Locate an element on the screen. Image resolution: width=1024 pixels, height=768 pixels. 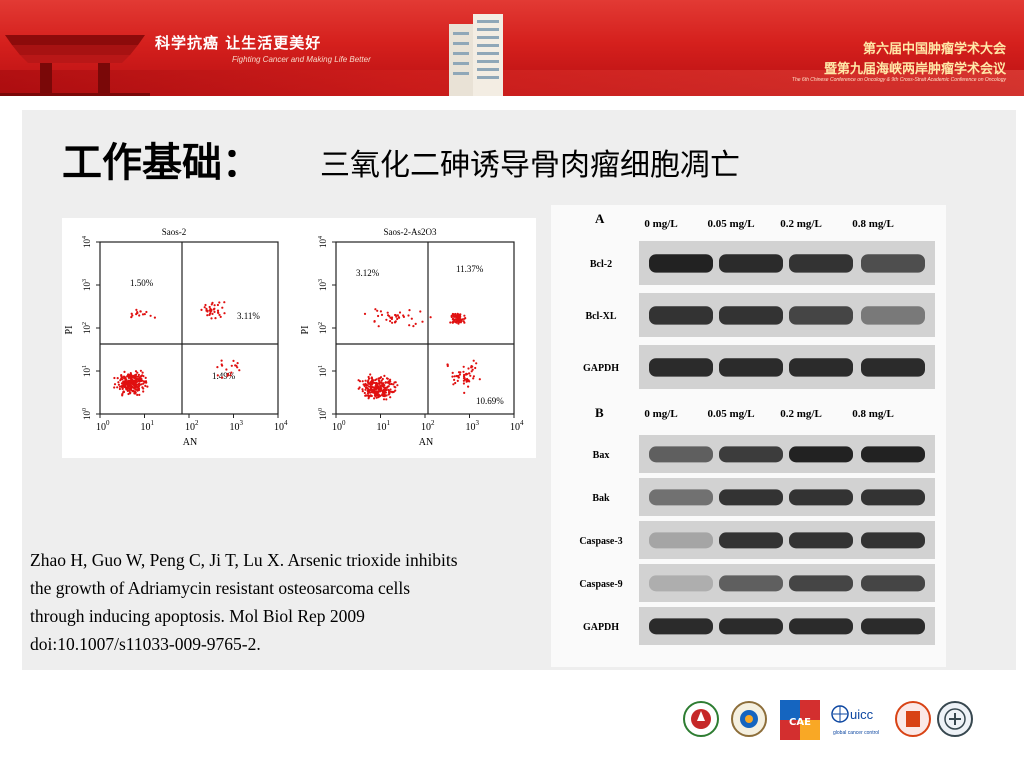
y-tick-label: 100 is located at coordinates (87, 414).